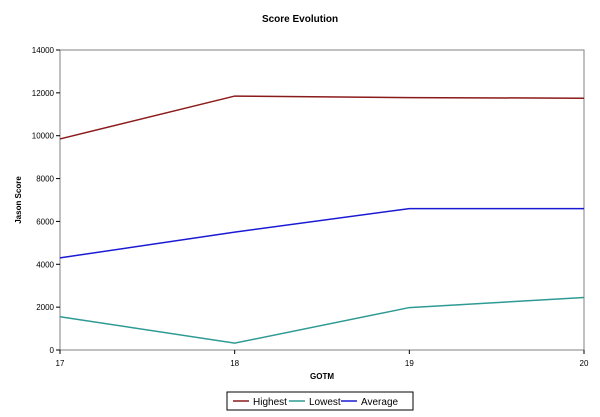  Describe the element at coordinates (322, 359) in the screenshot. I see `x-axis: 17 18 19 20` at that location.